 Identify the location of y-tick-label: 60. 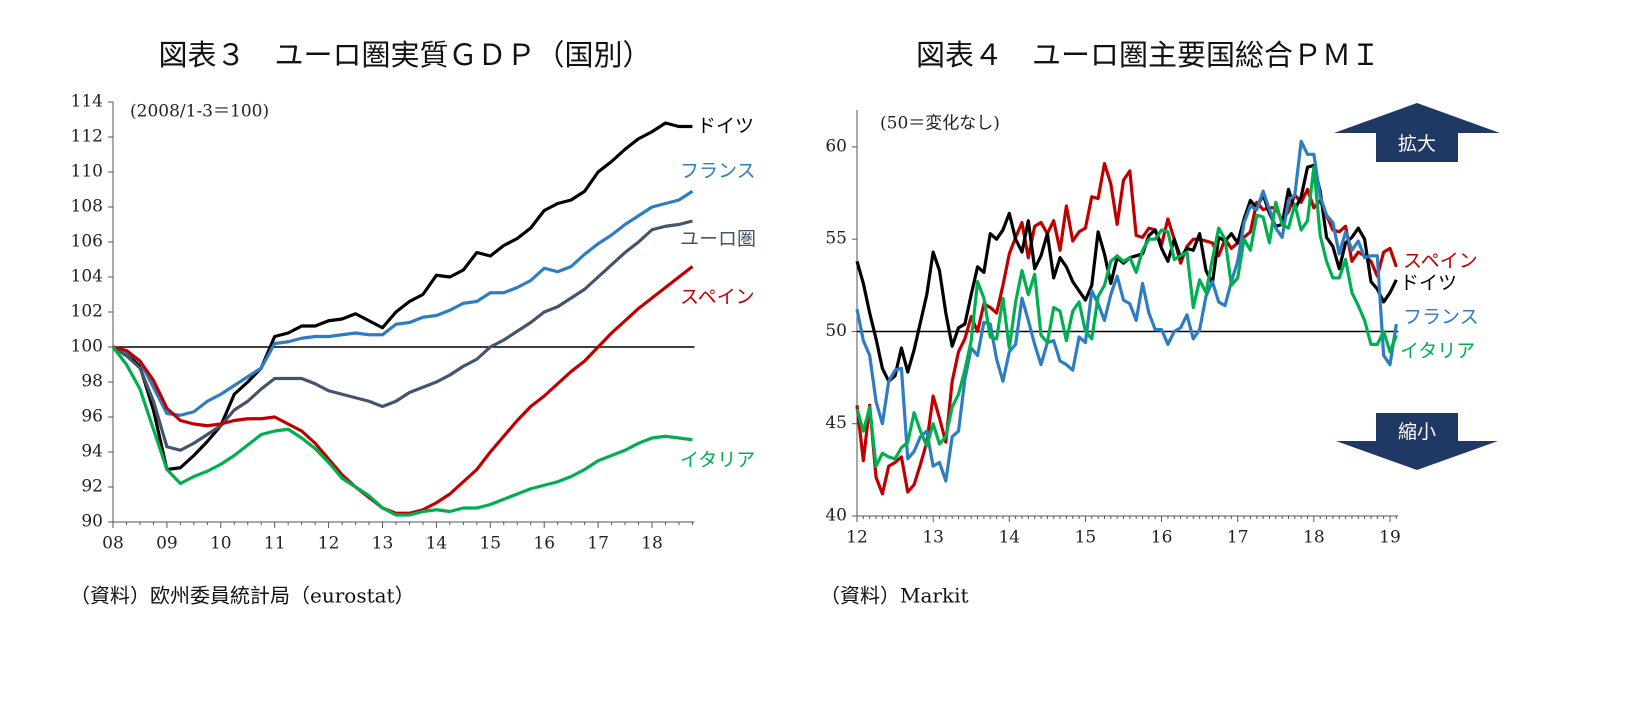
(836, 146).